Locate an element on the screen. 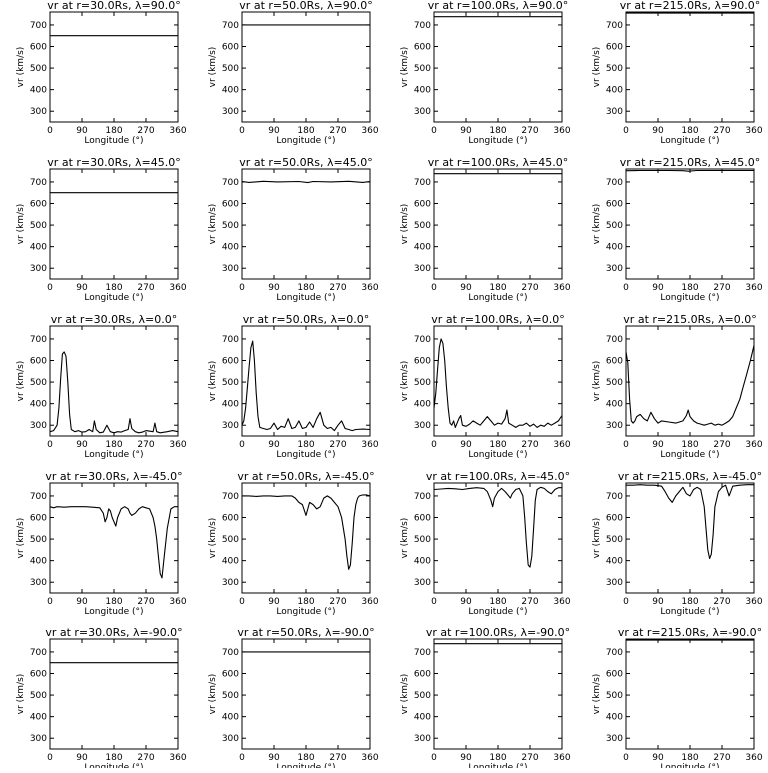 This screenshot has height=773, width=768. series-line is located at coordinates (113, 542).